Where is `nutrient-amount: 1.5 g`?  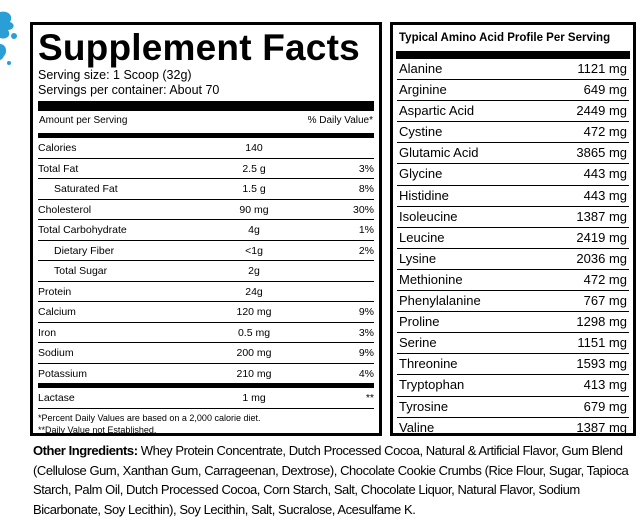 nutrient-amount: 1.5 g is located at coordinates (254, 189).